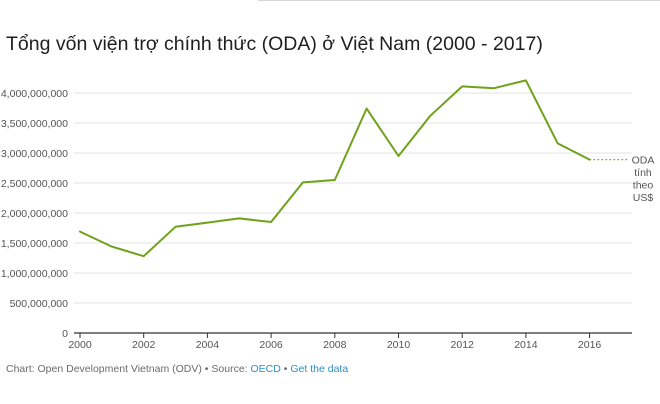 This screenshot has width=660, height=404. What do you see at coordinates (319, 369) in the screenshot?
I see `get-the-data-link: Get the data` at bounding box center [319, 369].